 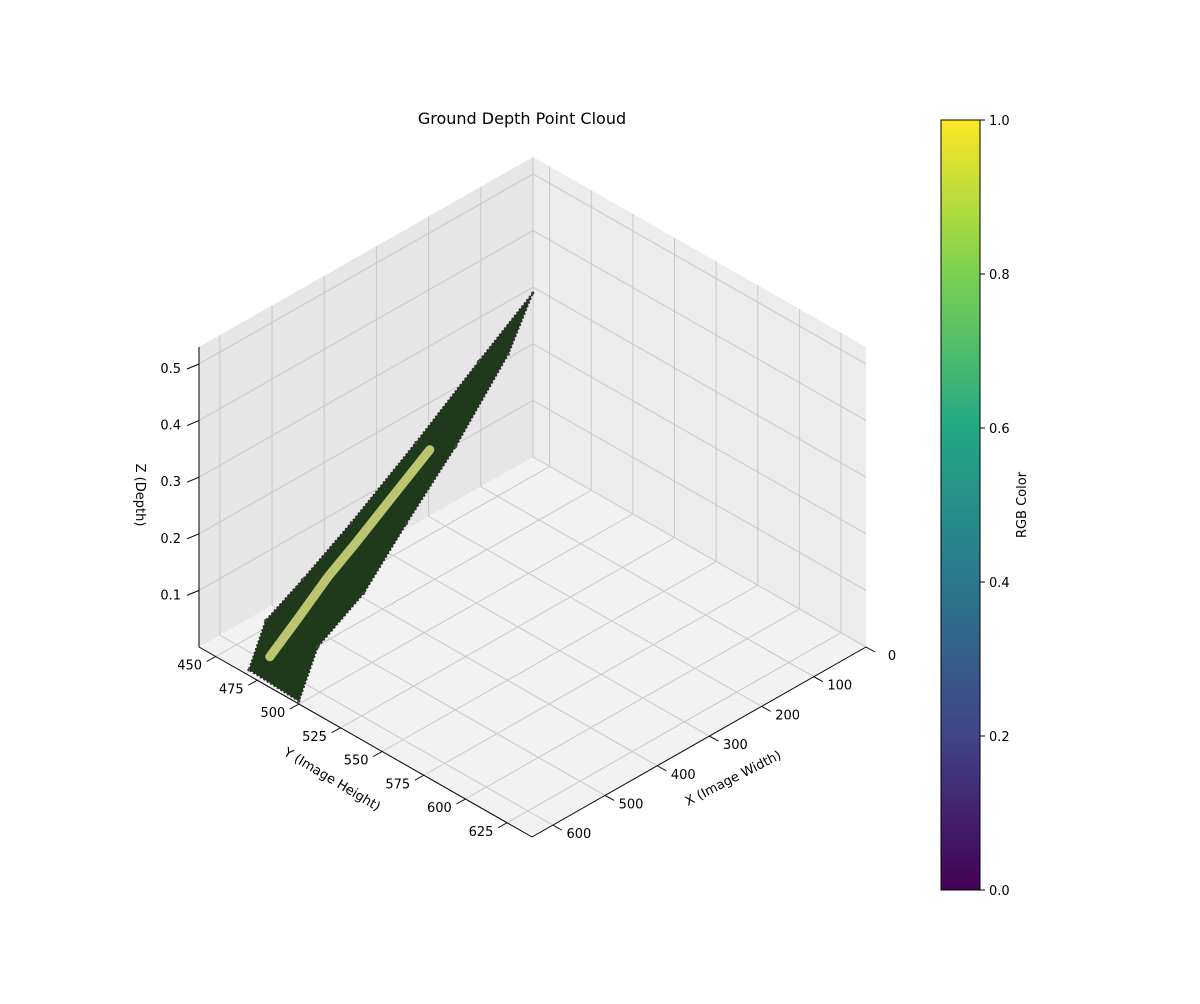 I want to click on colorbar-label: RGB Color, so click(x=1022, y=504).